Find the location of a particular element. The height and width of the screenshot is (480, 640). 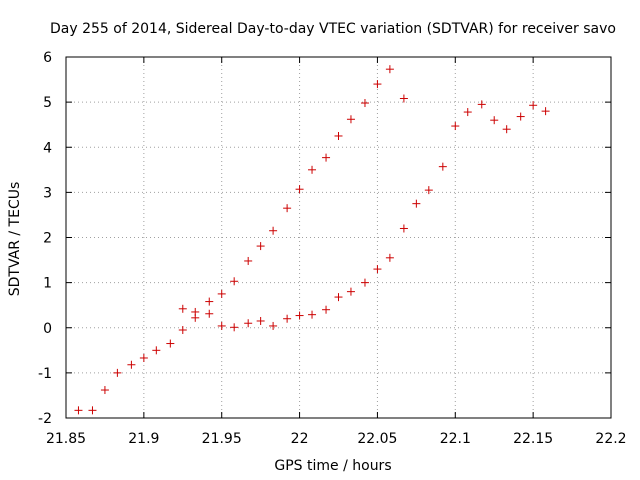

y-tick-label: 0 is located at coordinates (47, 329).